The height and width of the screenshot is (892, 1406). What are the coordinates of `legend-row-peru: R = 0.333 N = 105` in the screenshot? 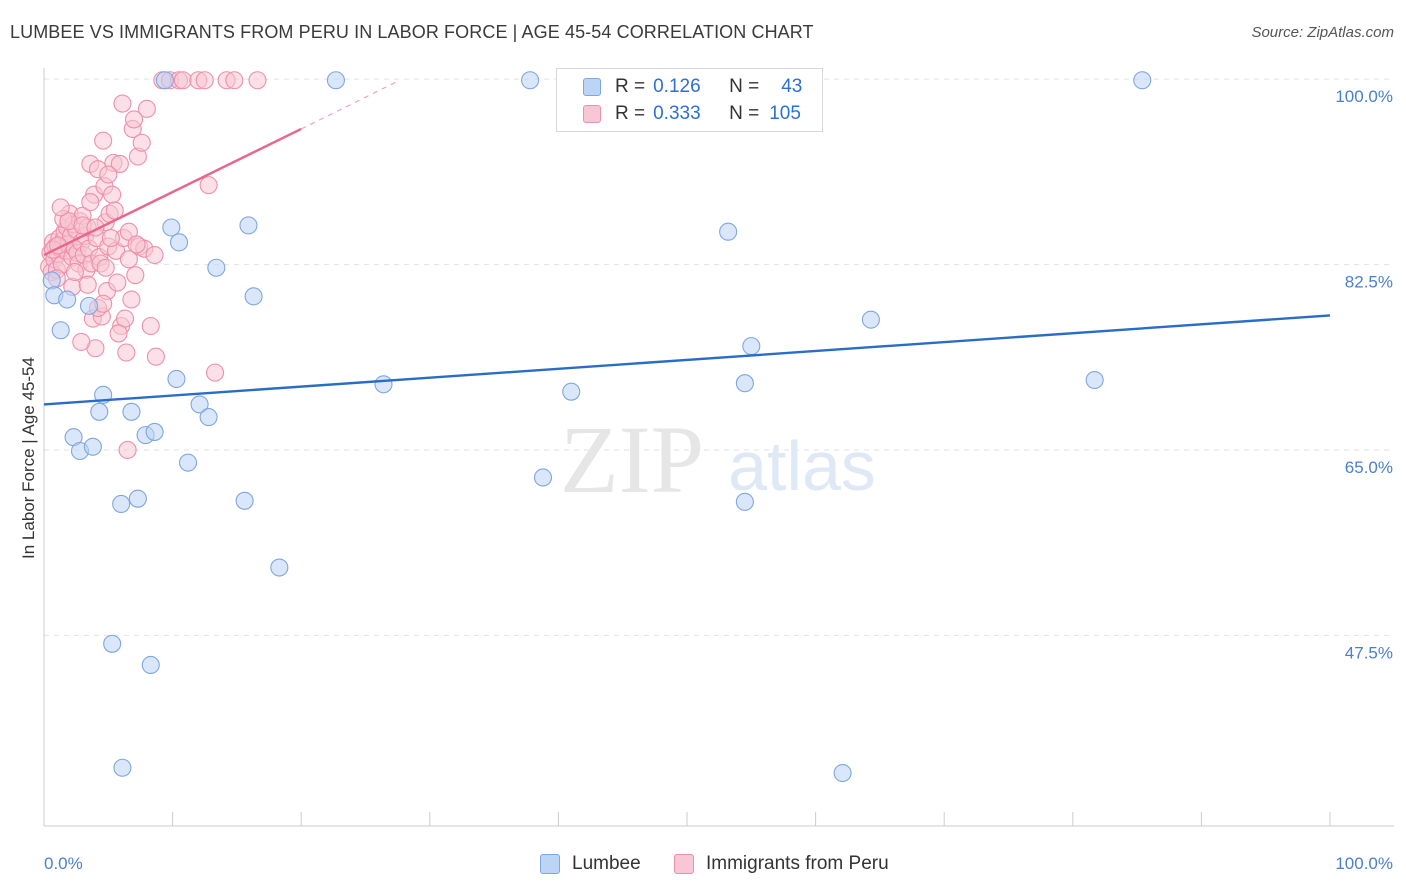 It's located at (692, 114).